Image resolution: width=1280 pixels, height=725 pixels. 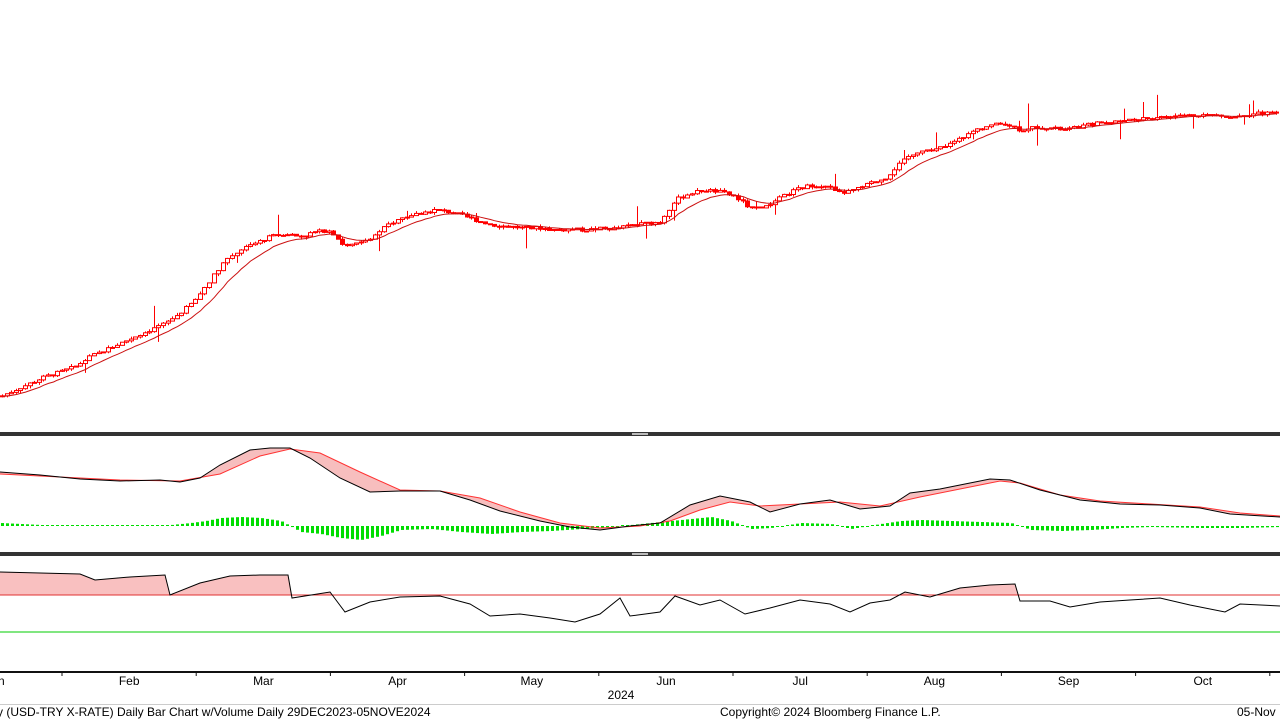 What do you see at coordinates (665, 681) in the screenshot?
I see `x-tick-label-jun: Jun` at bounding box center [665, 681].